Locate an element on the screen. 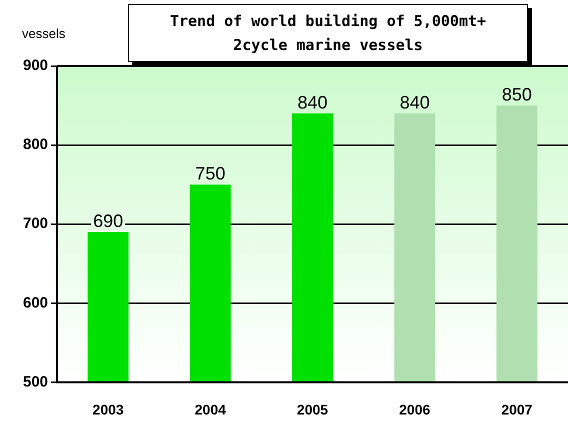 The image size is (568, 441). y-axis-title: vessels is located at coordinates (44, 33).